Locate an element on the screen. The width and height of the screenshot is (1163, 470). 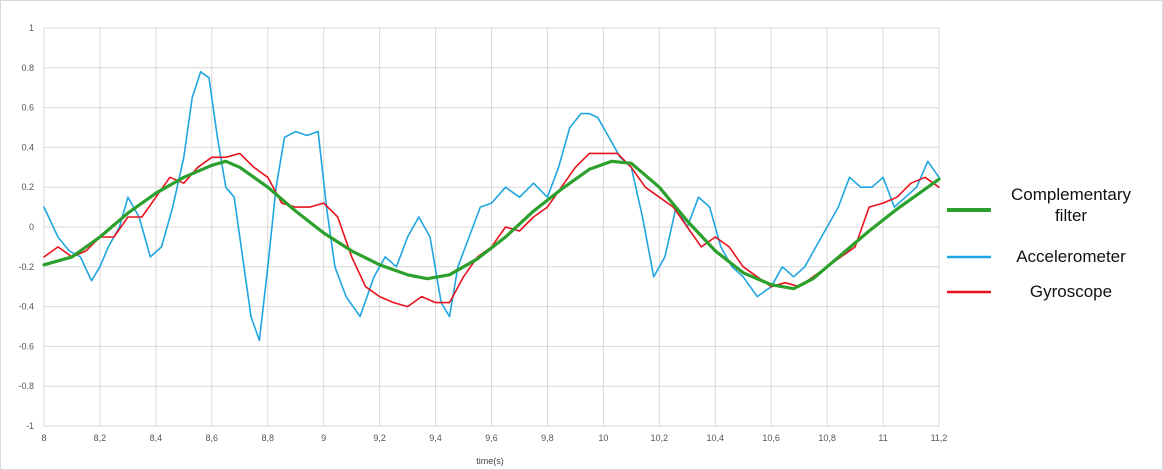
x-tick-label: 9,2 is located at coordinates (379, 438).